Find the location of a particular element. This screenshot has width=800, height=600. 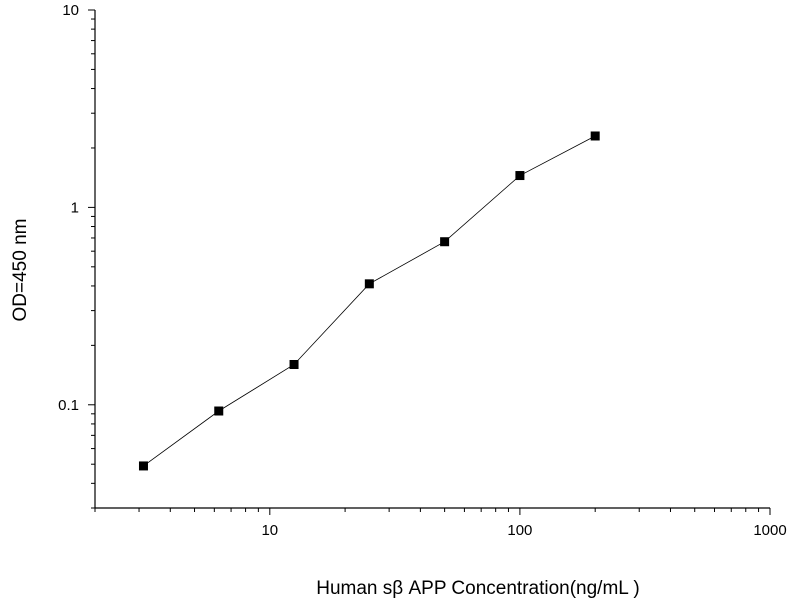

y-tick-label: 10 is located at coordinates (70, 10).